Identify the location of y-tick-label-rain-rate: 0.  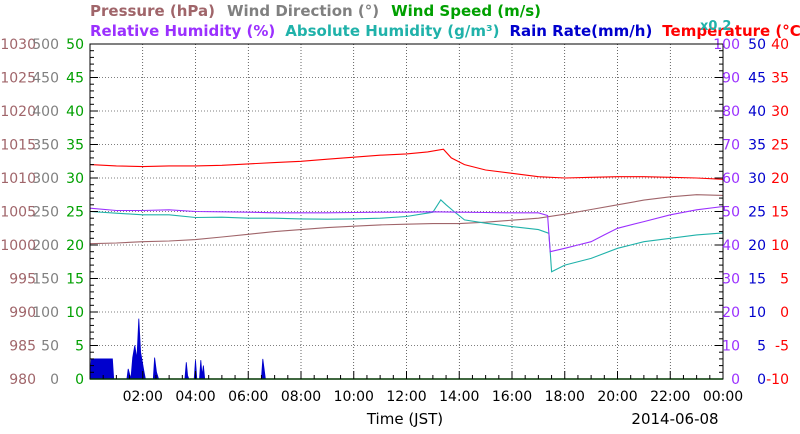
(761, 380).